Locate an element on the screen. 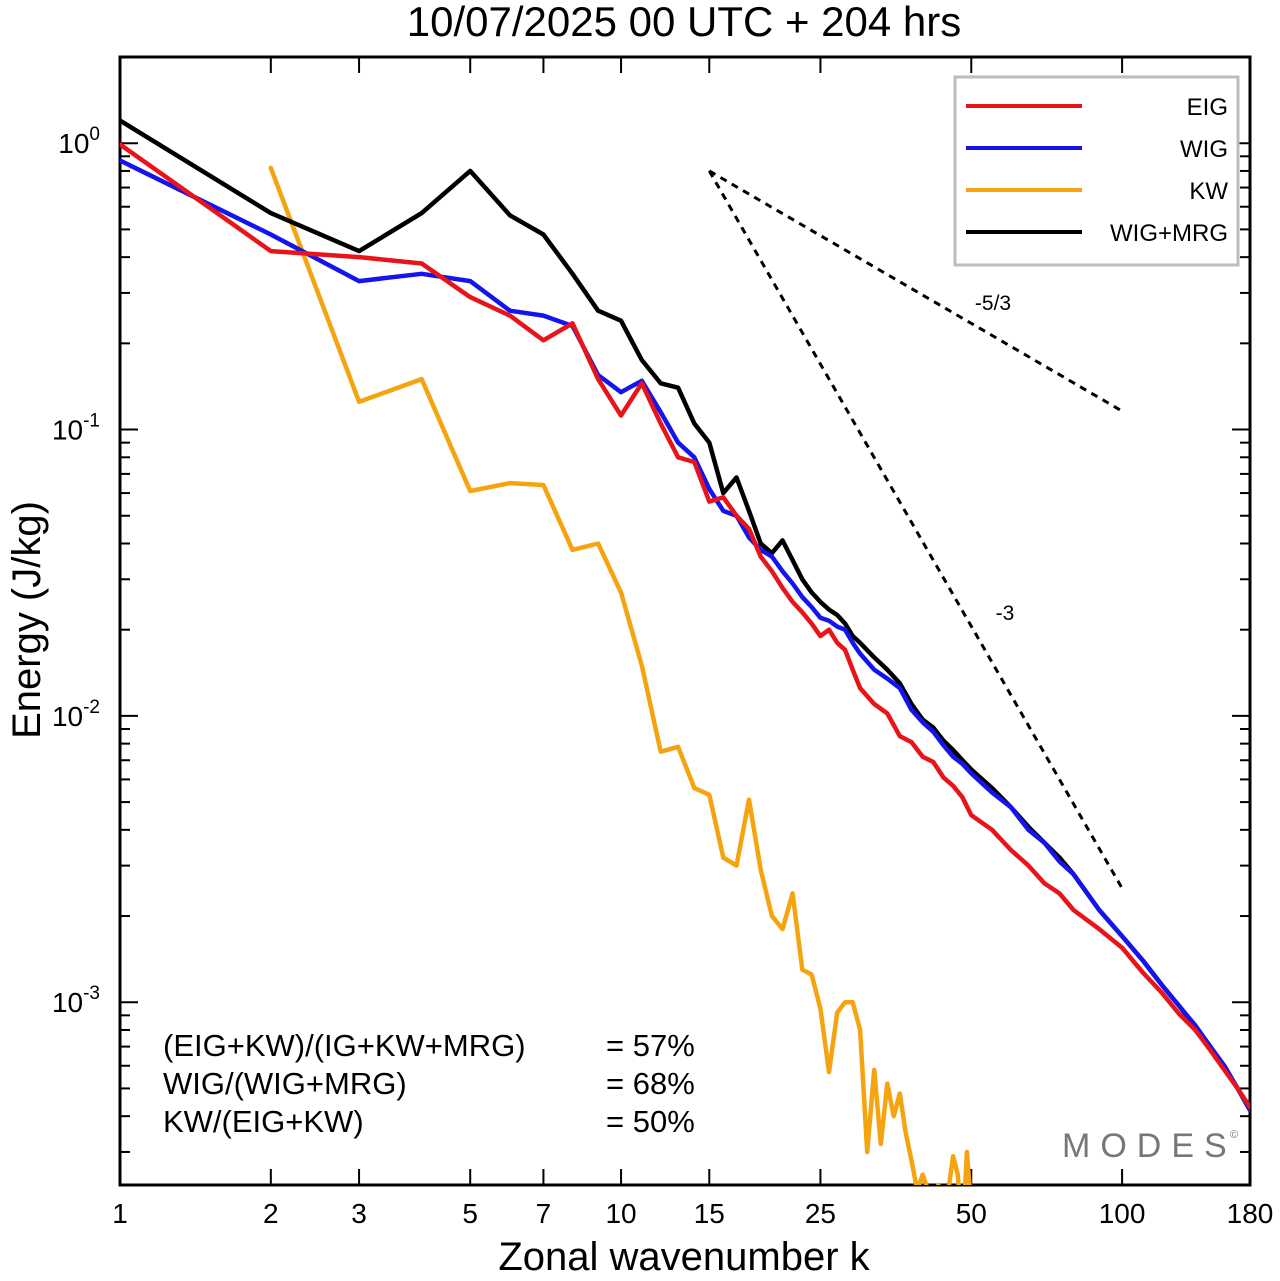 Image resolution: width=1280 pixels, height=1281 pixels. x-tick-label: 100 is located at coordinates (1122, 1213).